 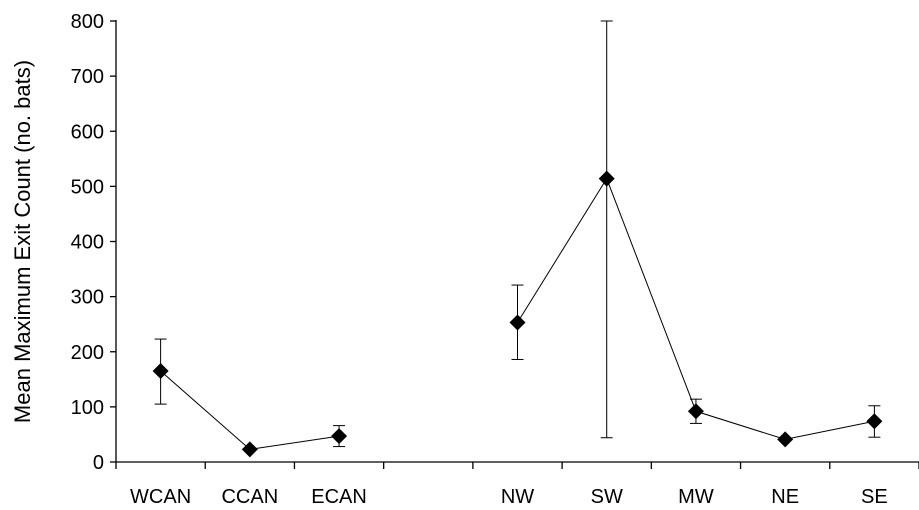 What do you see at coordinates (22, 241) in the screenshot?
I see `y-axis-title: Mean Maximum Exit Count (no. bats)` at bounding box center [22, 241].